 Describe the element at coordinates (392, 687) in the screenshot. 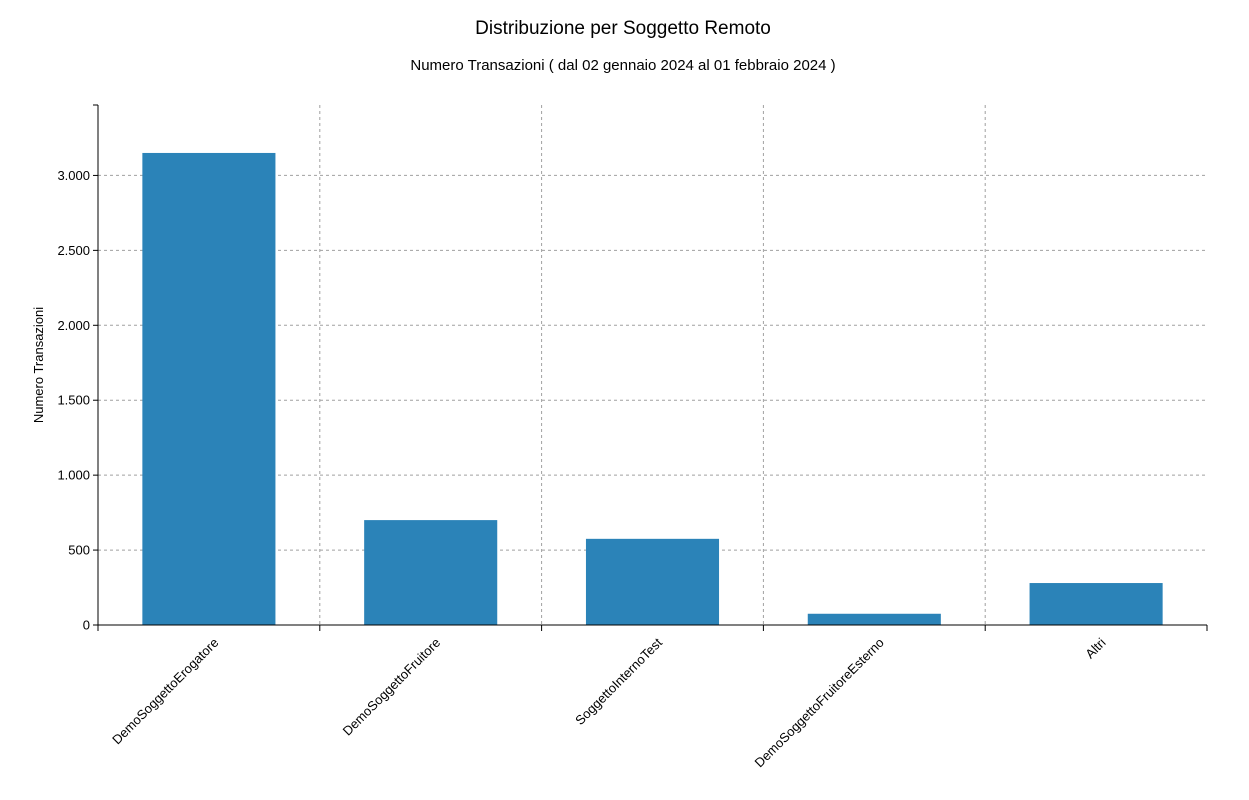

I see `x-tick-label: DemoSoggettoFruitore` at that location.